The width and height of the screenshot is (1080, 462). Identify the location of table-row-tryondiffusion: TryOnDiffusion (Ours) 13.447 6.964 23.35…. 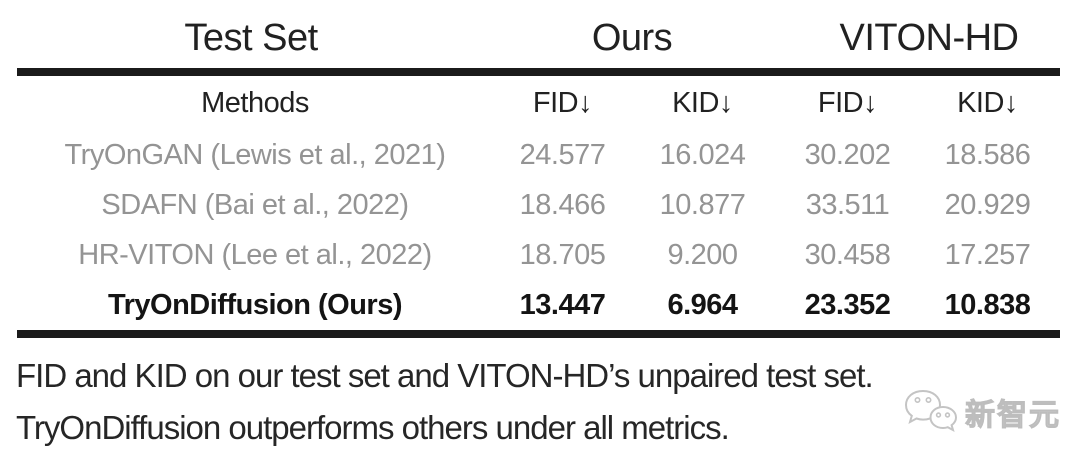
(541, 305).